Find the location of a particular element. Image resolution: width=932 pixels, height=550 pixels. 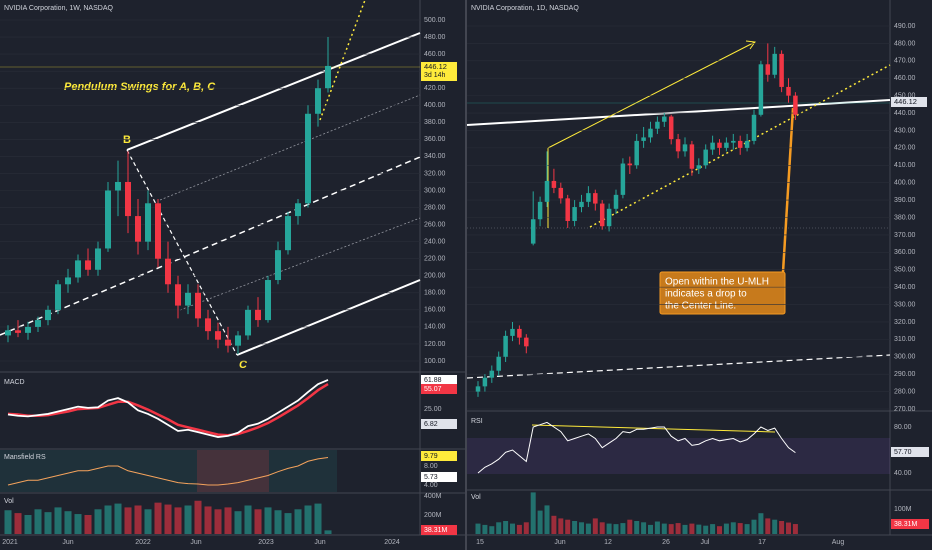

volume-tick-label: 38.31M is located at coordinates (906, 524).